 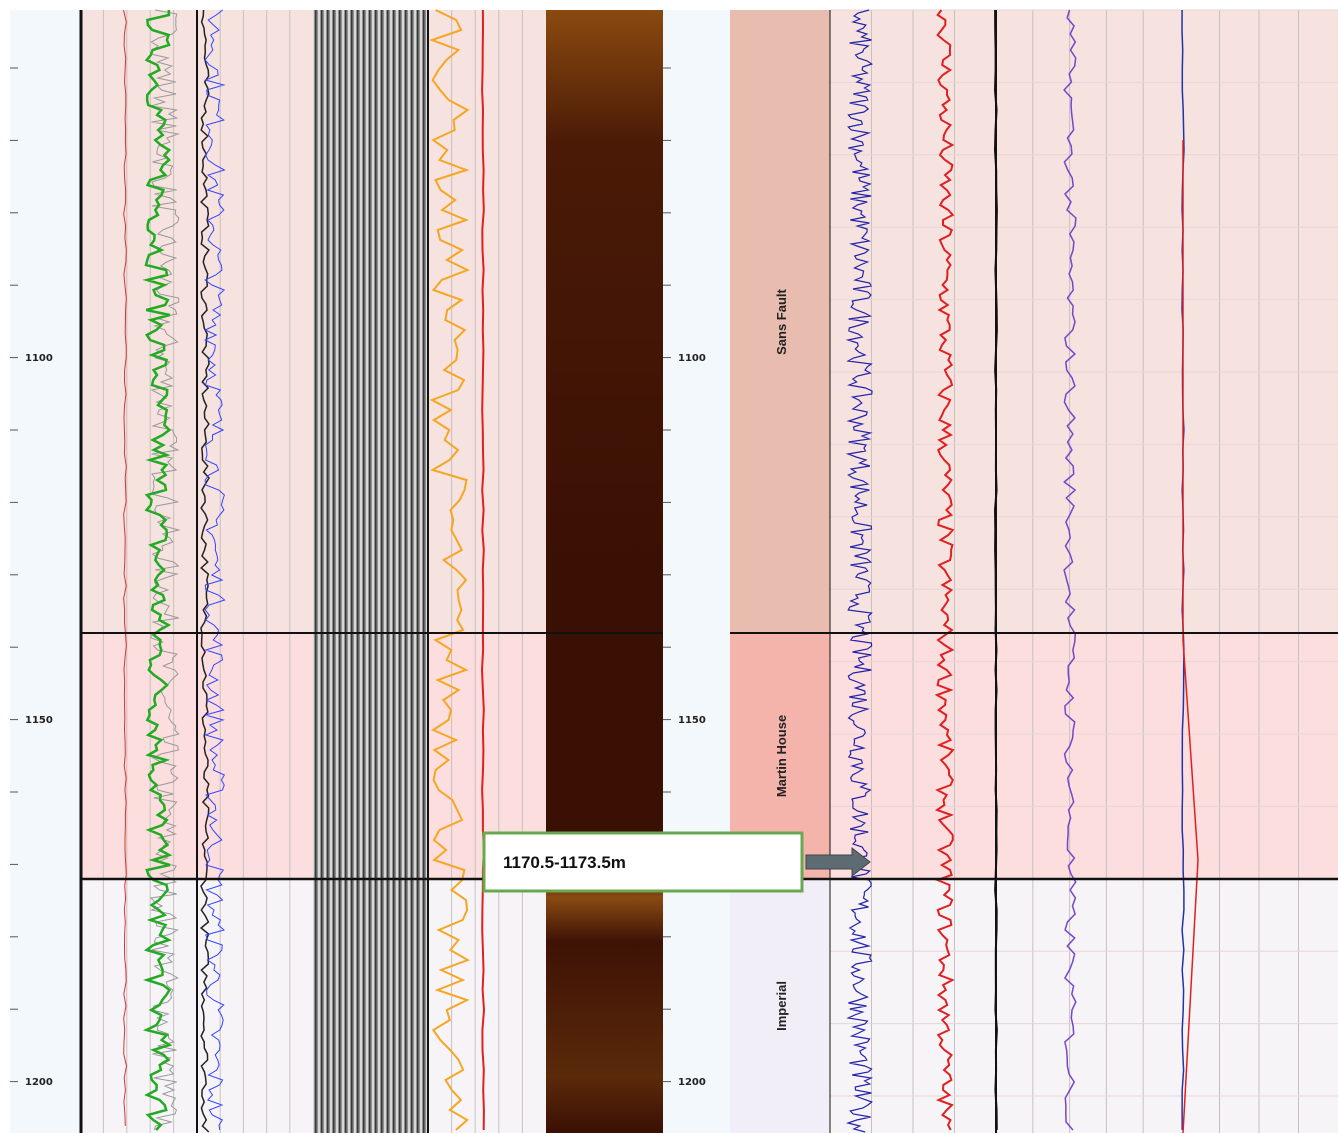 I want to click on formation-label: Martin House, so click(x=781, y=756).